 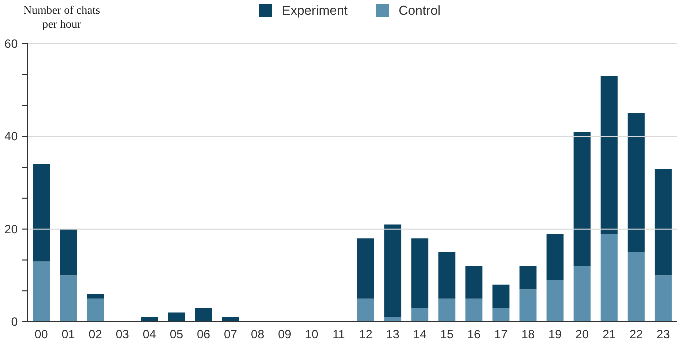 I want to click on x-tick-label: 08, so click(x=258, y=335).